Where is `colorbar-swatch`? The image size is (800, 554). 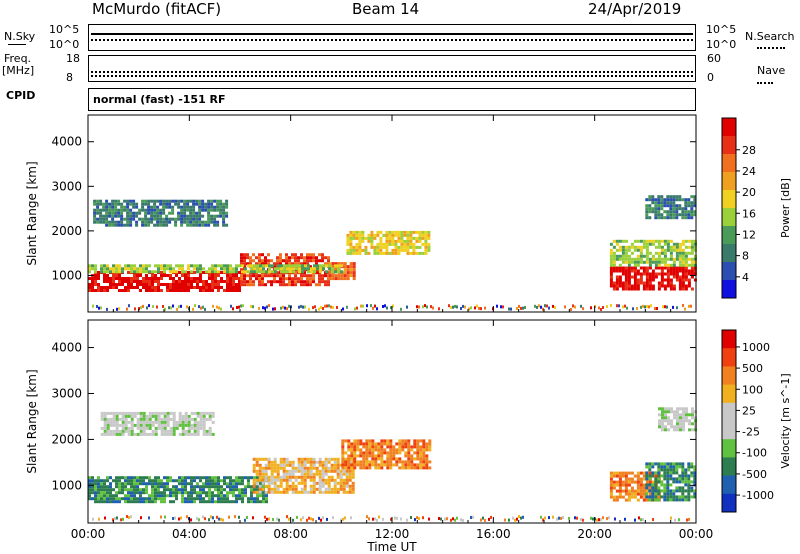
colorbar-swatch is located at coordinates (729, 376).